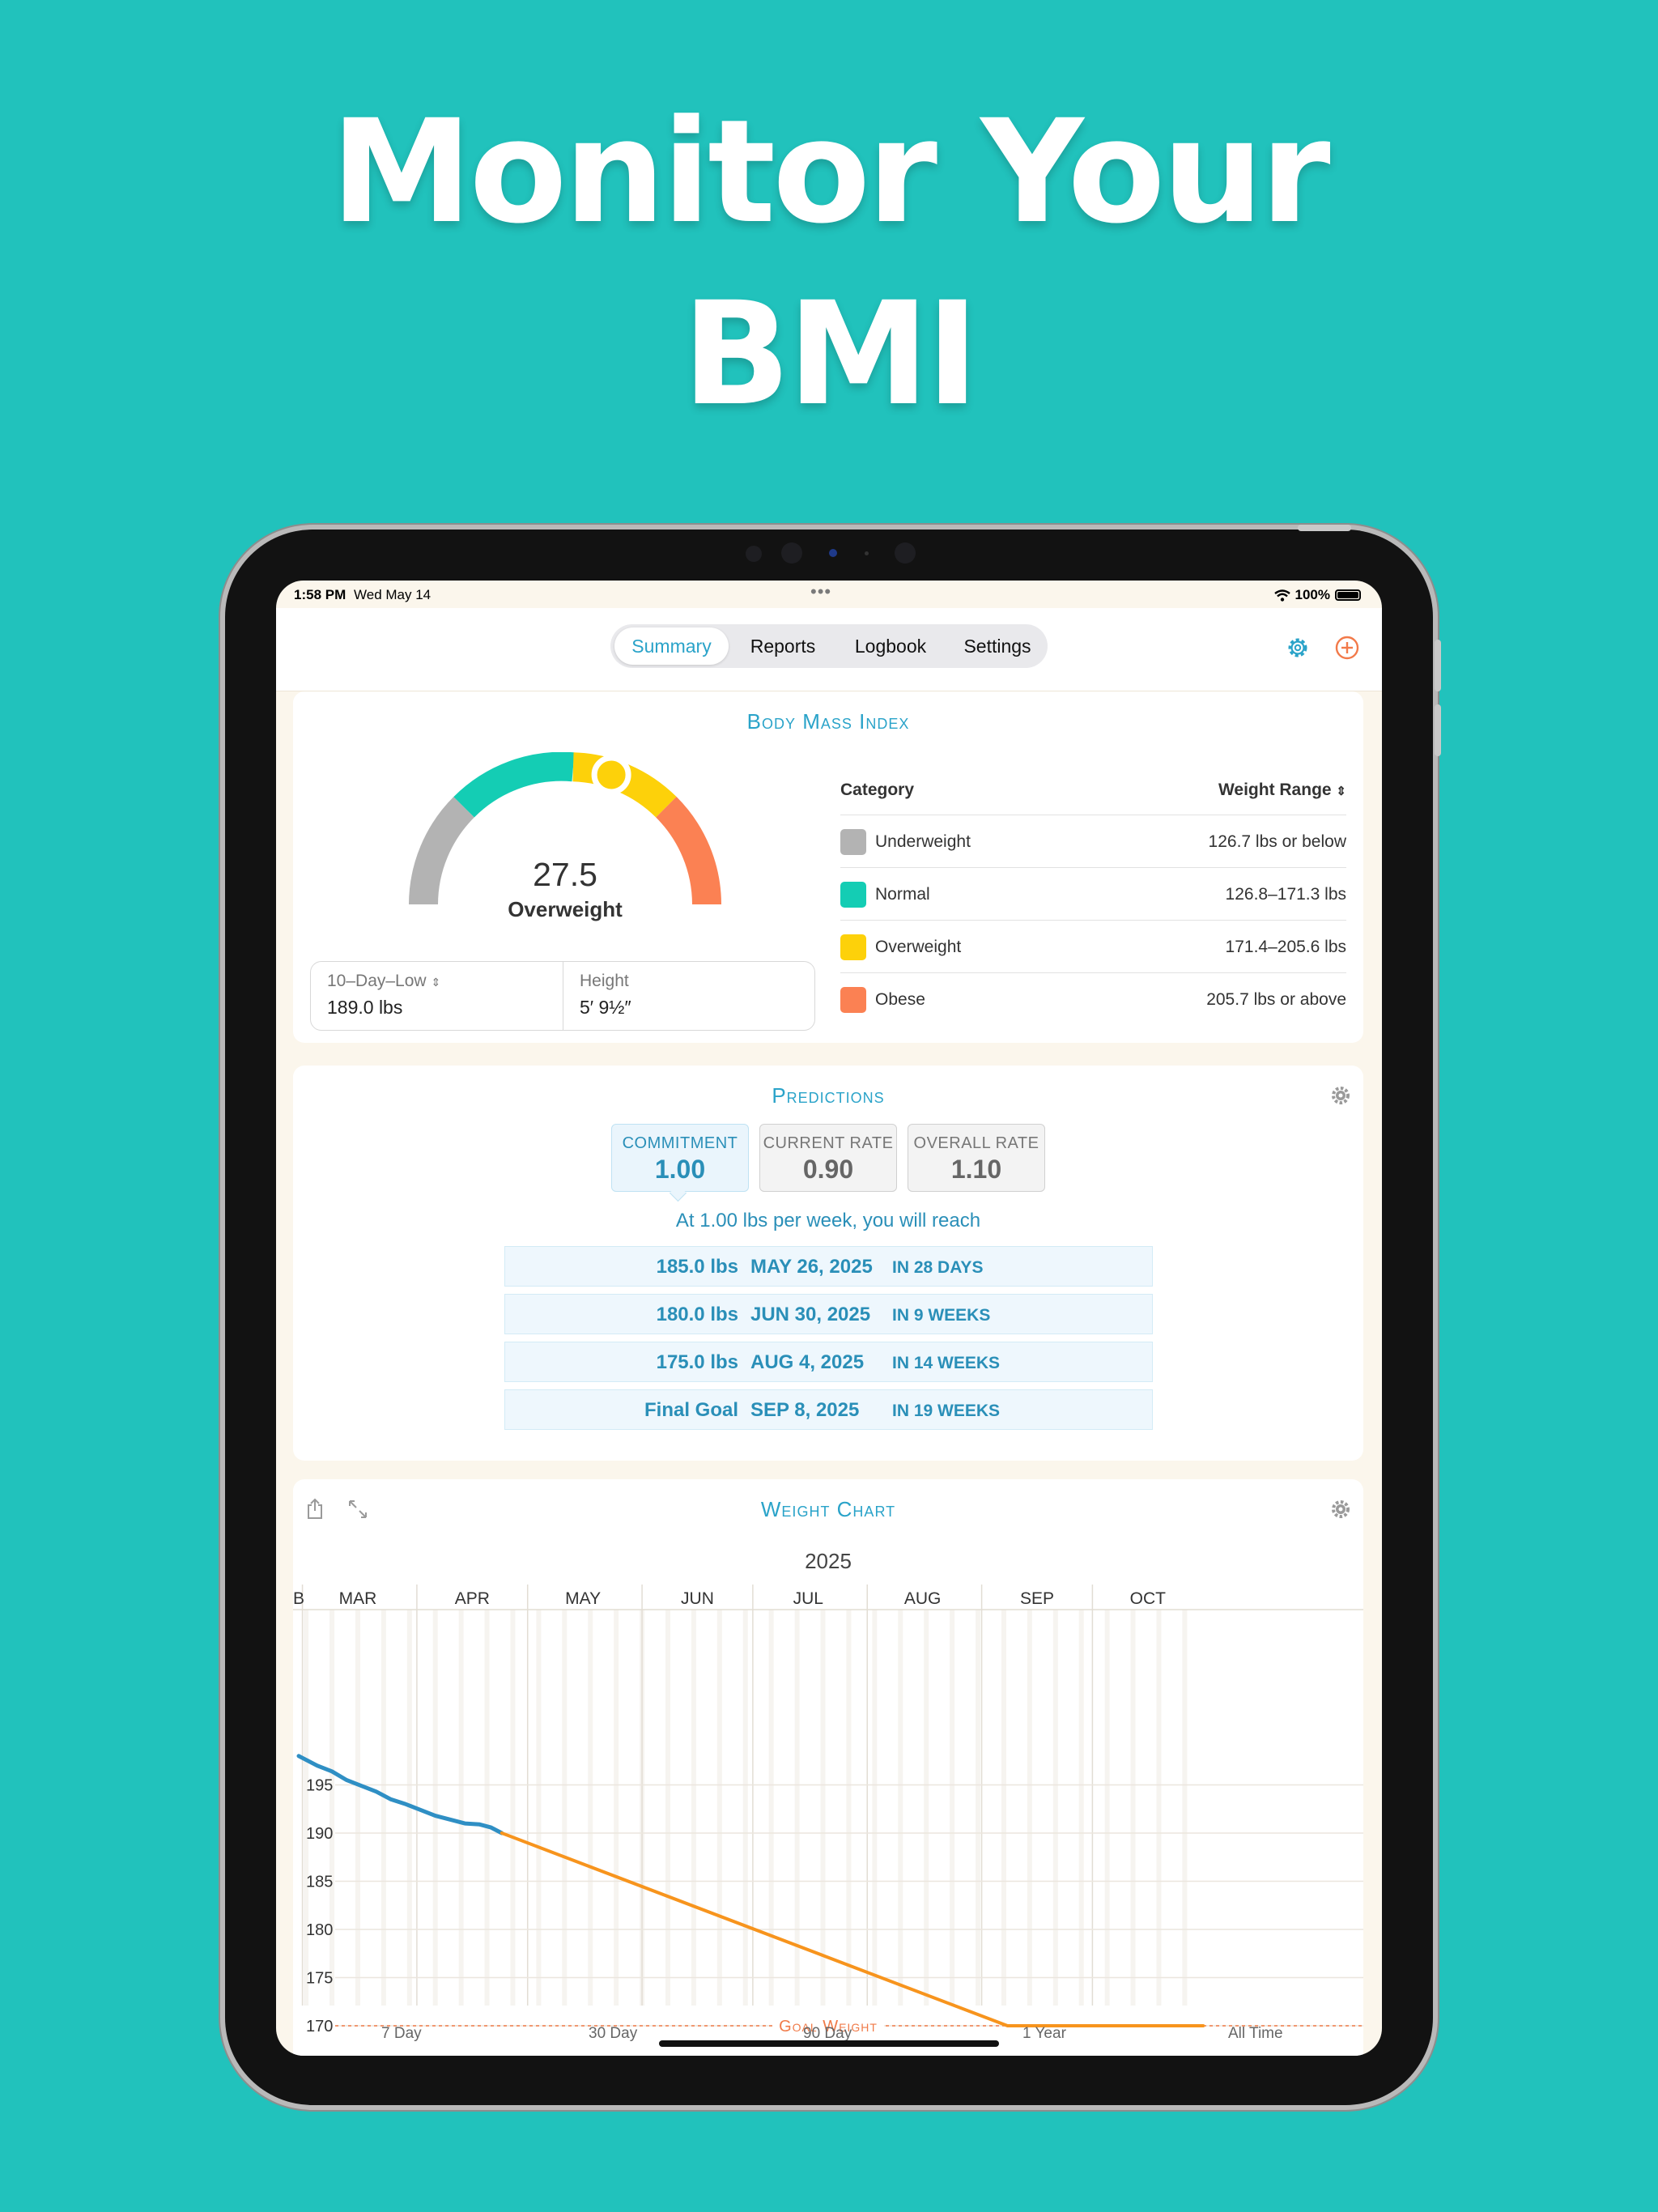 The width and height of the screenshot is (1658, 2212). I want to click on prediction-date: MAY 26, 2025, so click(811, 1267).